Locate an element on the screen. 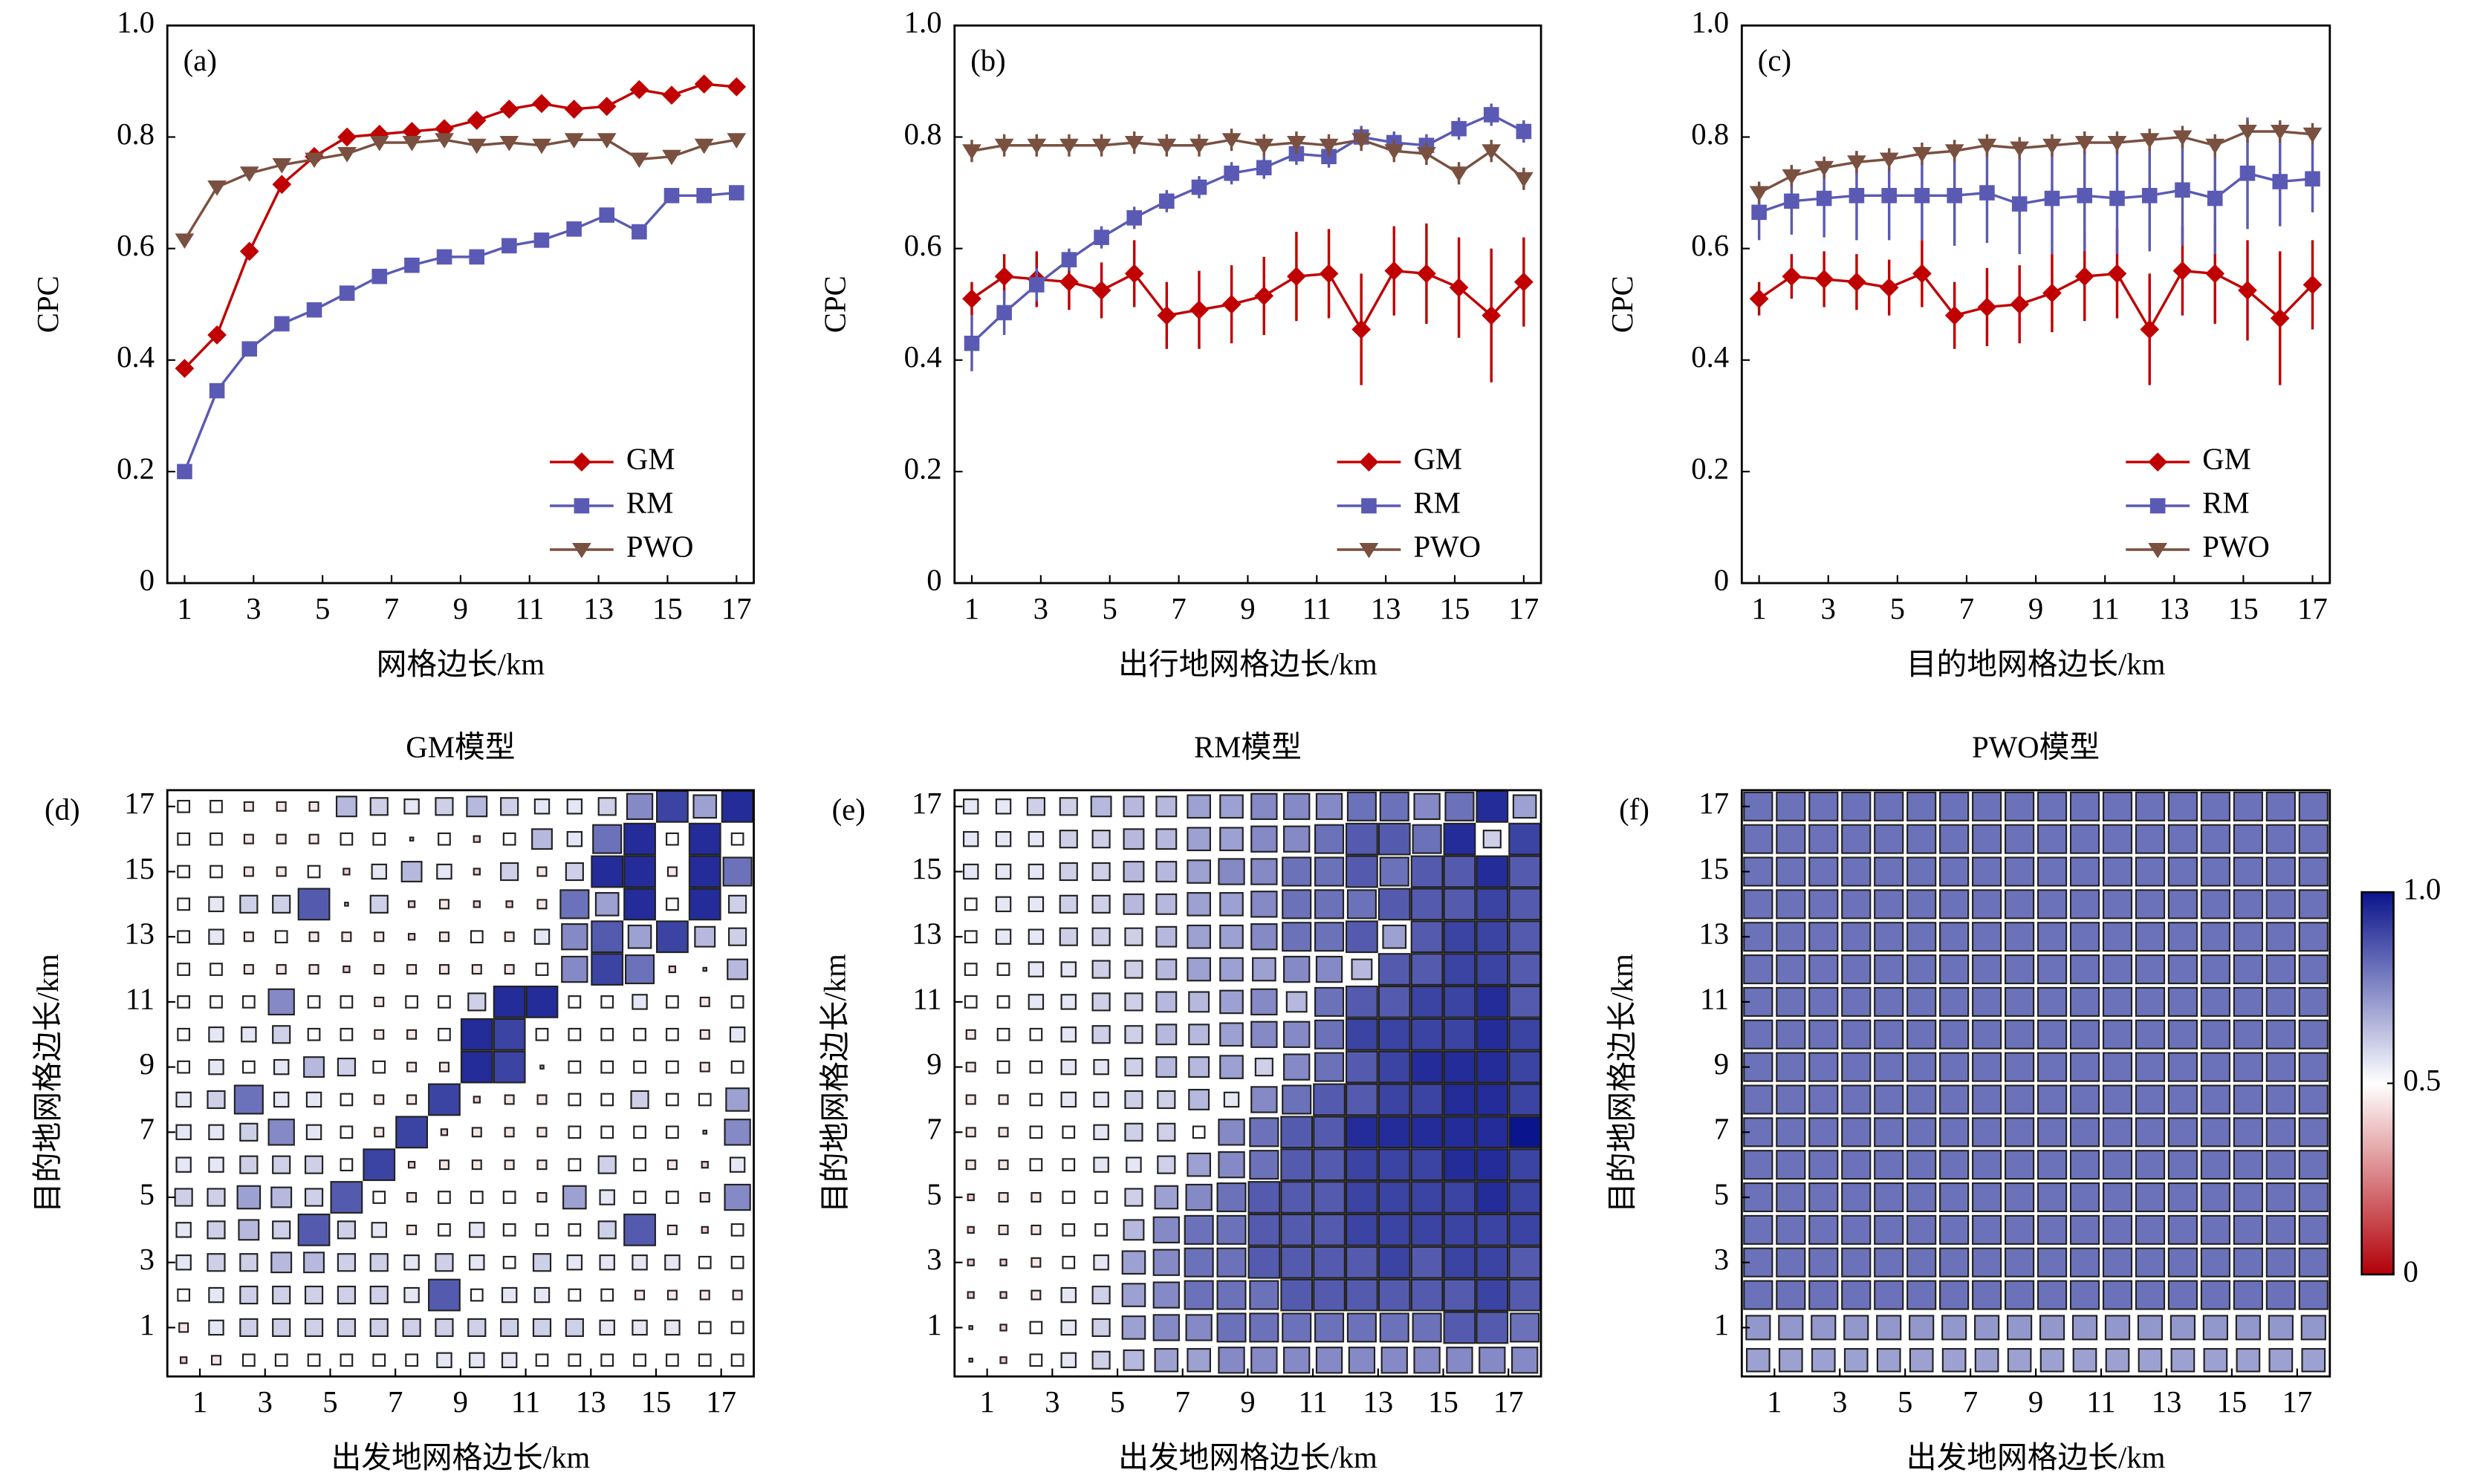 The width and height of the screenshot is (2486, 1484). x-tick-label: 3 is located at coordinates (1840, 1402).